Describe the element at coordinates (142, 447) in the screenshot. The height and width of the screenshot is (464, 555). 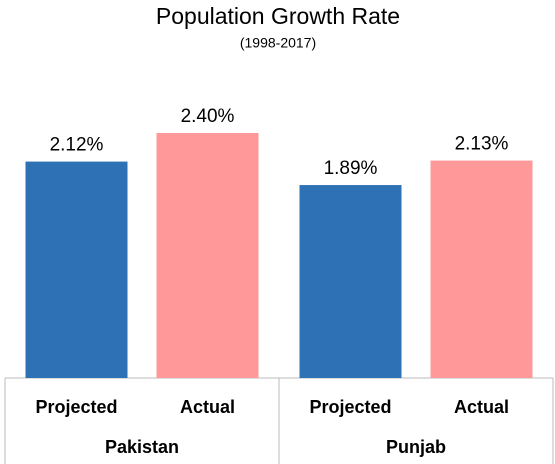
I see `group-label: Pakistan` at that location.